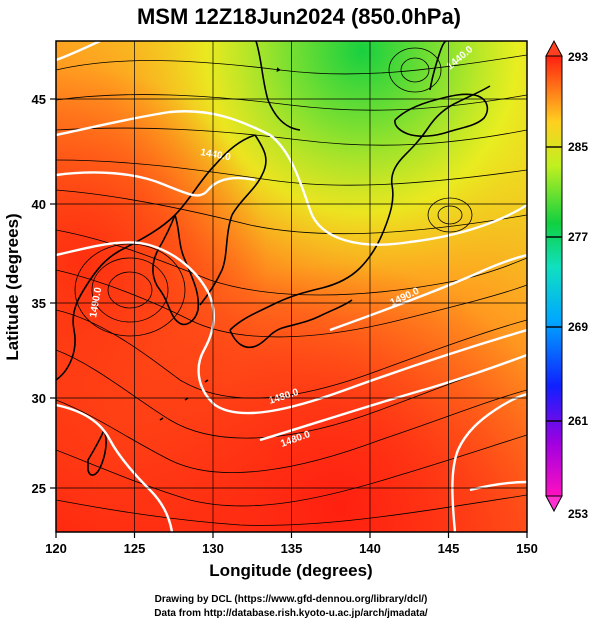 This screenshot has height=625, width=599. Describe the element at coordinates (213, 548) in the screenshot. I see `x-tick-label: 130` at that location.